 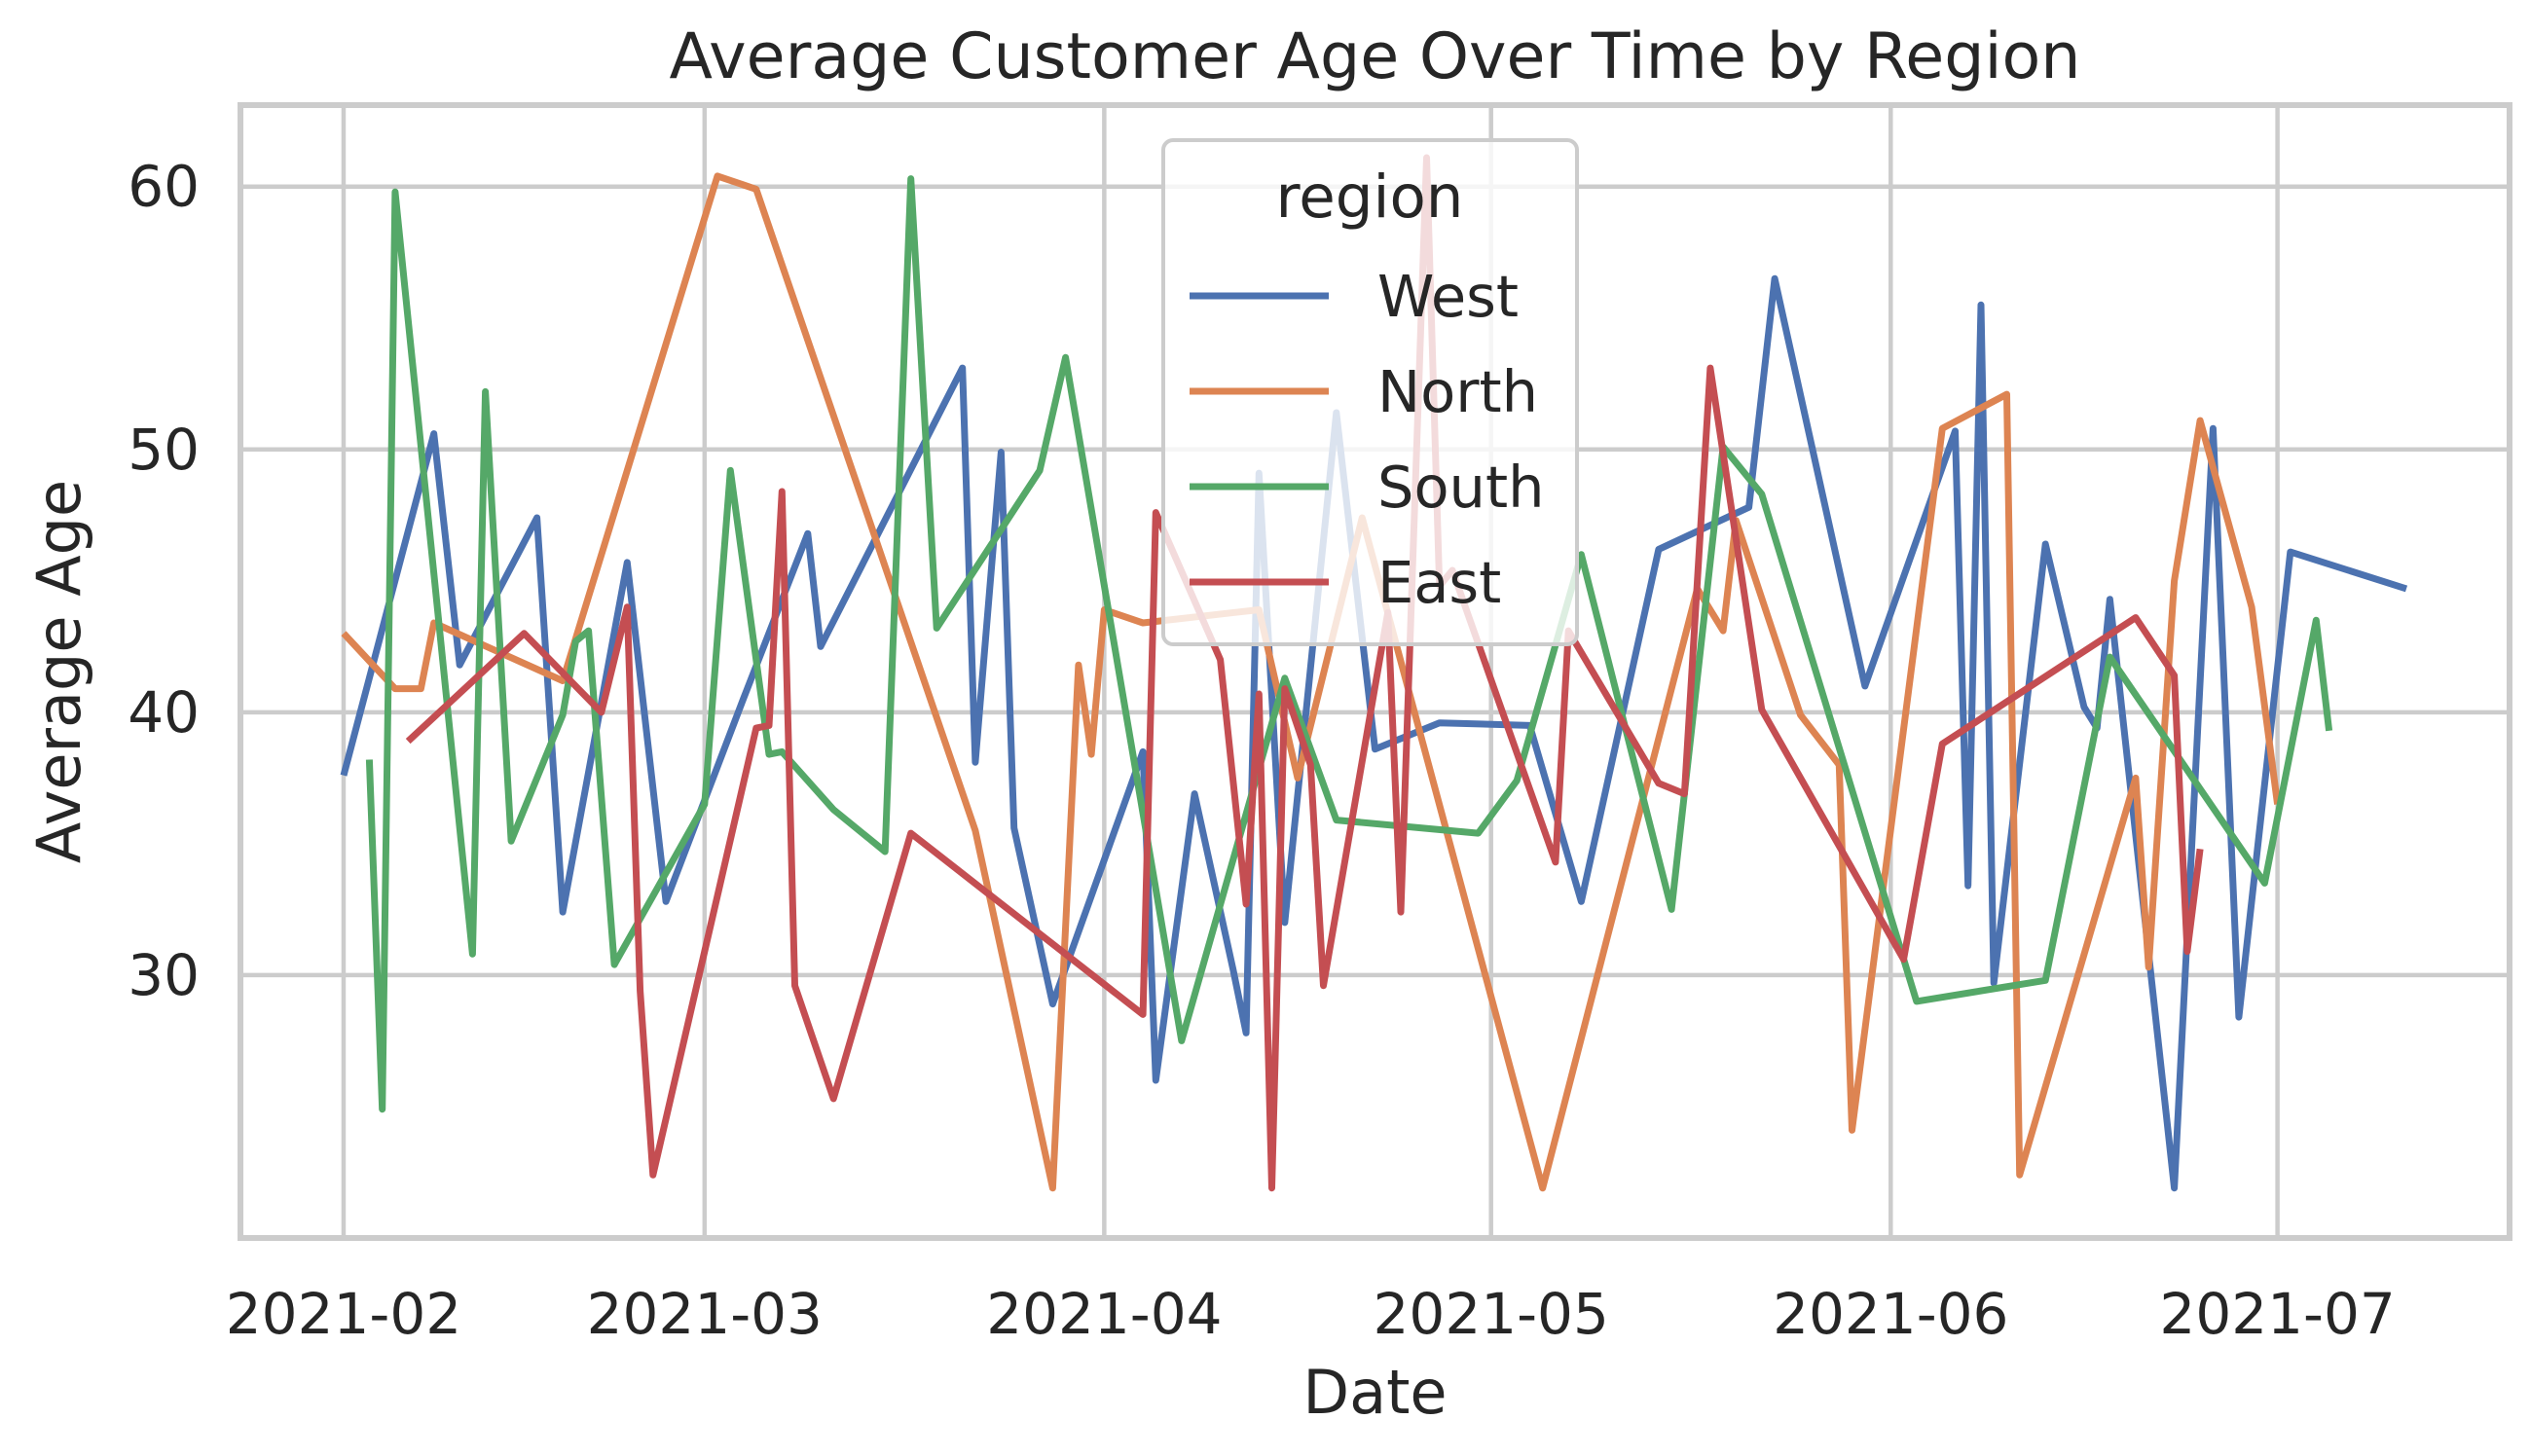 What do you see at coordinates (58, 671) in the screenshot?
I see `y-axis-label: Average Age` at bounding box center [58, 671].